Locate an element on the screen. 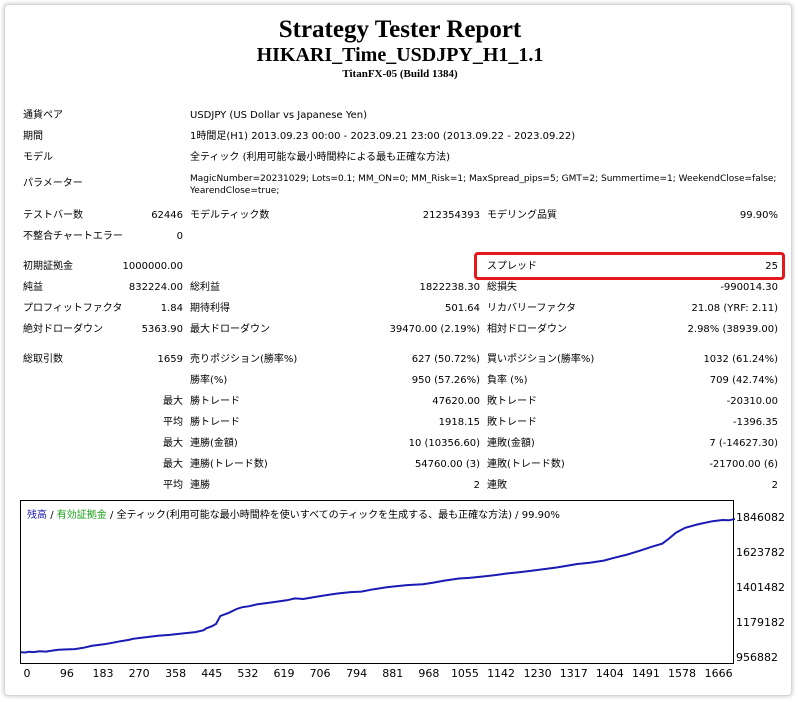 Image resolution: width=800 pixels, height=702 pixels. short-positions-value: 627 (50.72%) is located at coordinates (445, 359).